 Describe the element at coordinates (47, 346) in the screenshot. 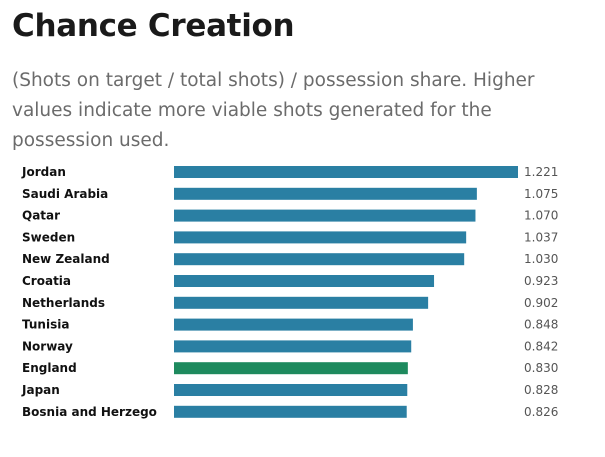

I see `category-label: Norway` at that location.